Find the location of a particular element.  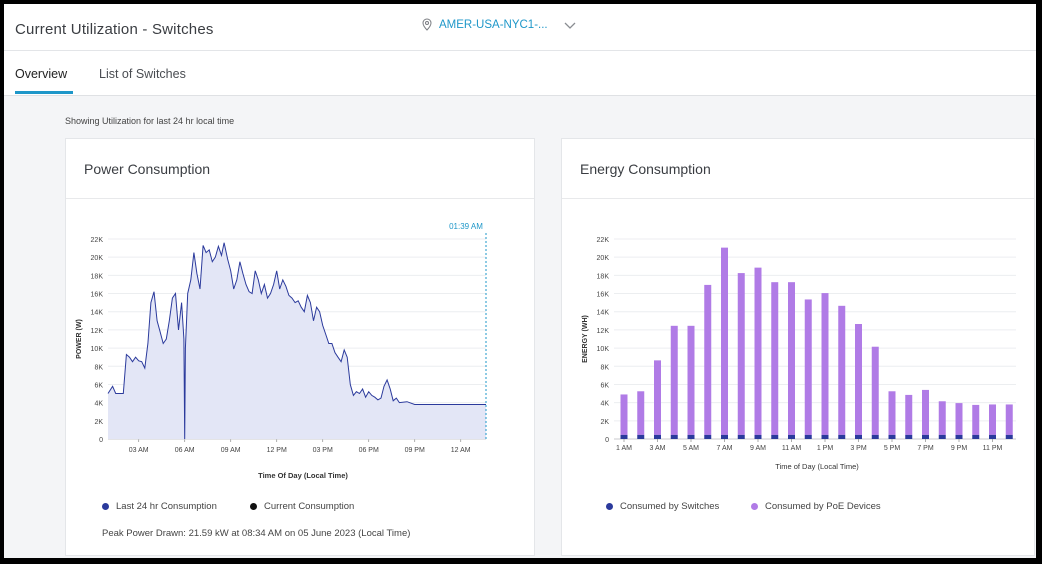

y-tick-label: 0 is located at coordinates (101, 440).